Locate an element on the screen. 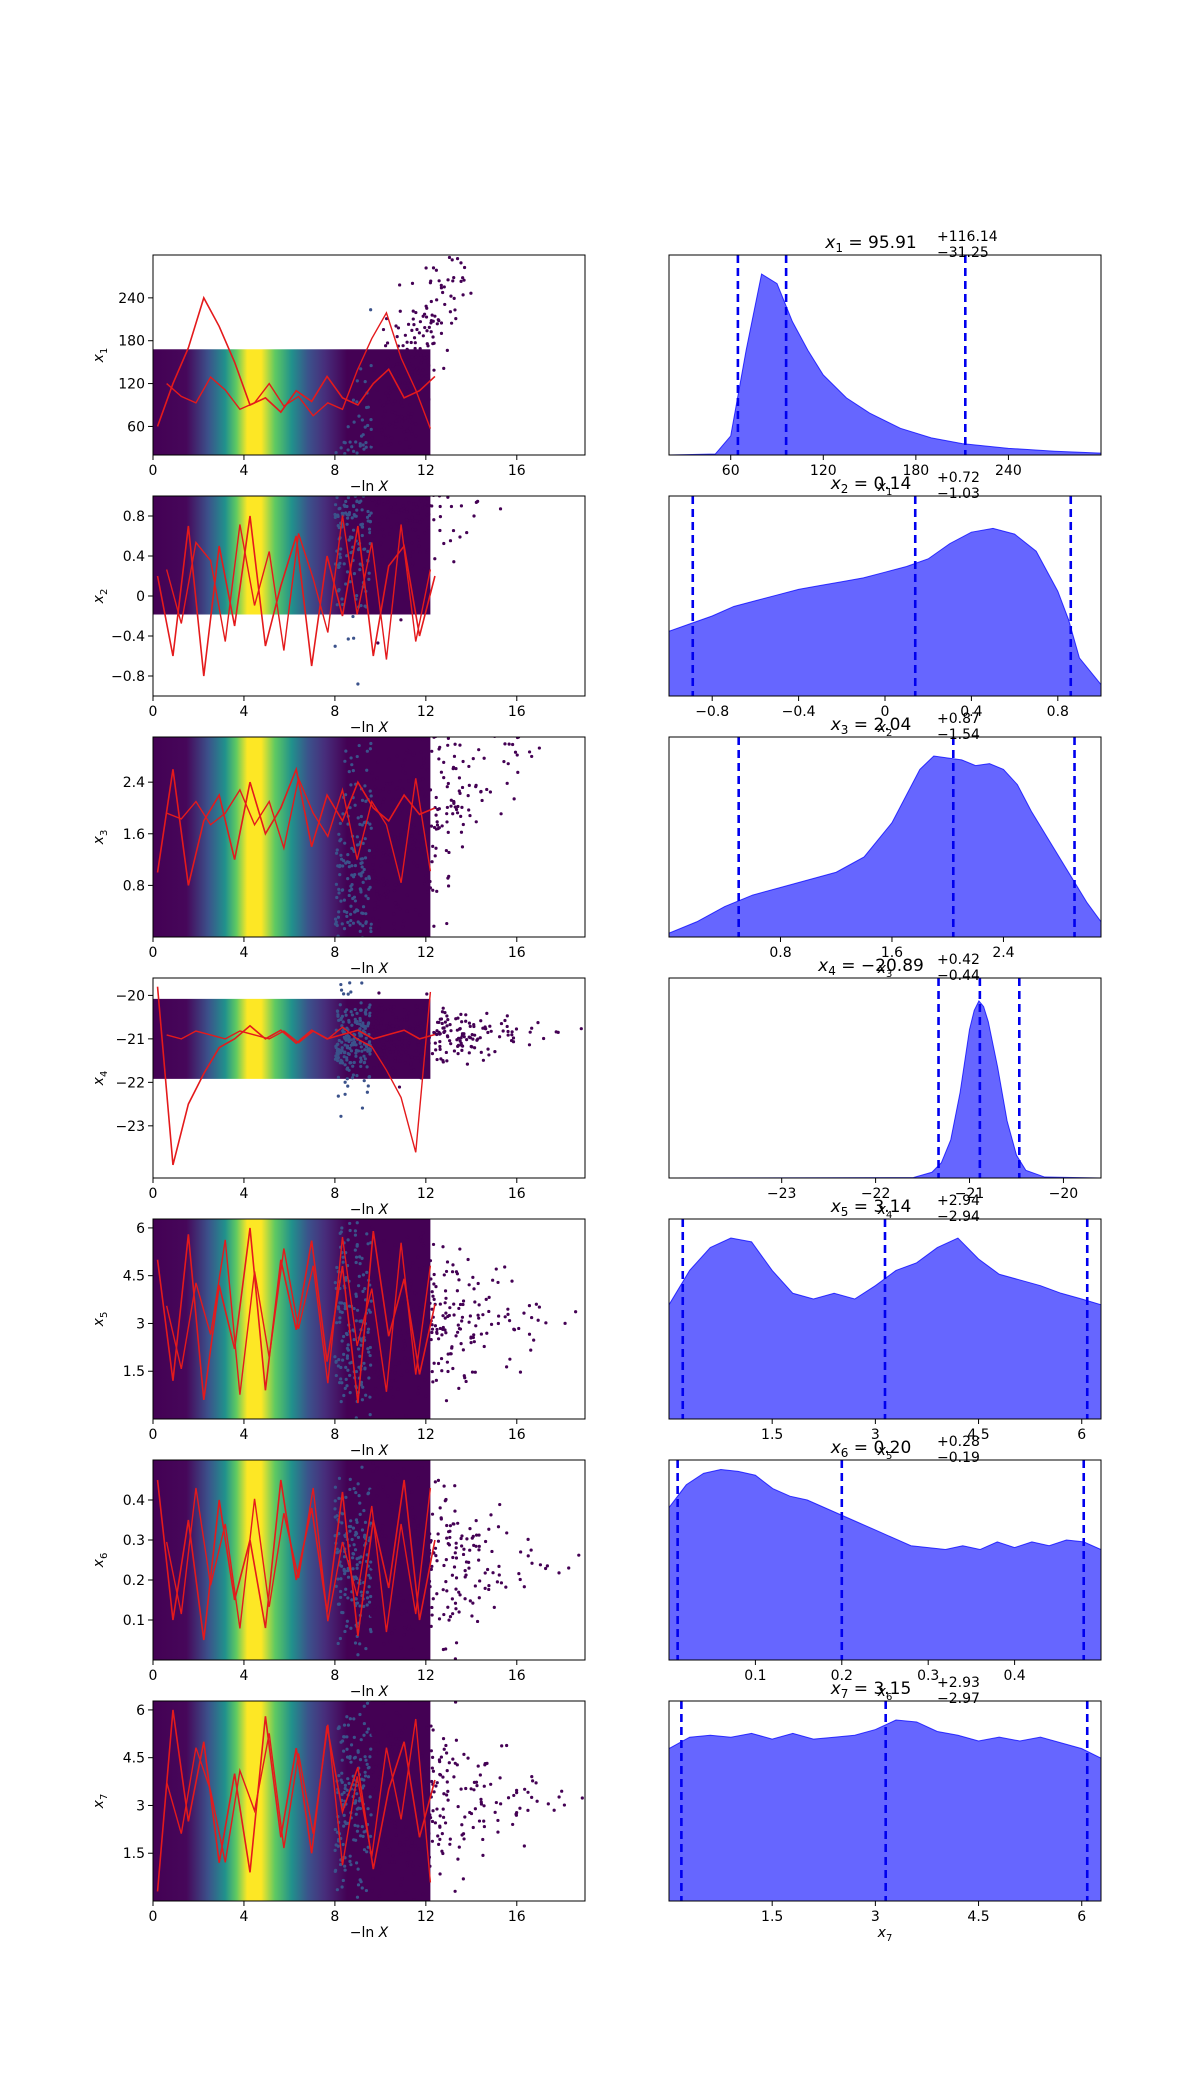 The image size is (1200, 2100). x-tick-label: 0.4 is located at coordinates (1014, 1676).